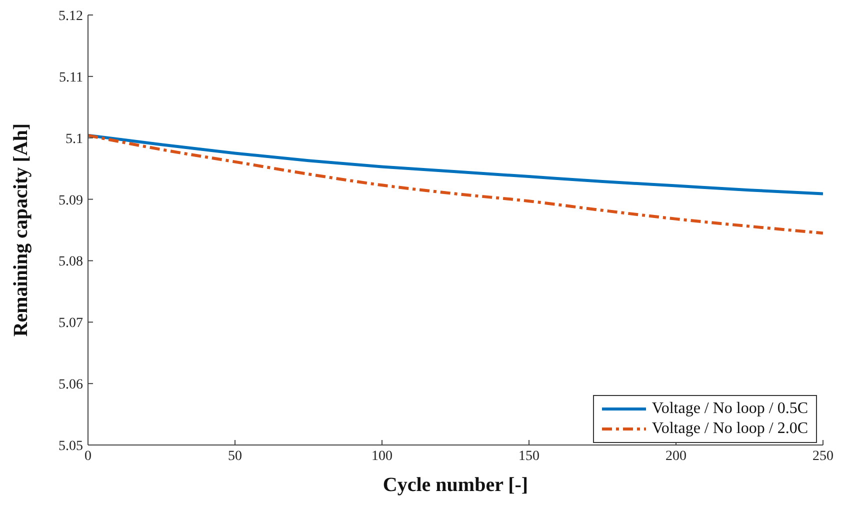  What do you see at coordinates (71, 78) in the screenshot?
I see `y-tick-label: 5.11` at bounding box center [71, 78].